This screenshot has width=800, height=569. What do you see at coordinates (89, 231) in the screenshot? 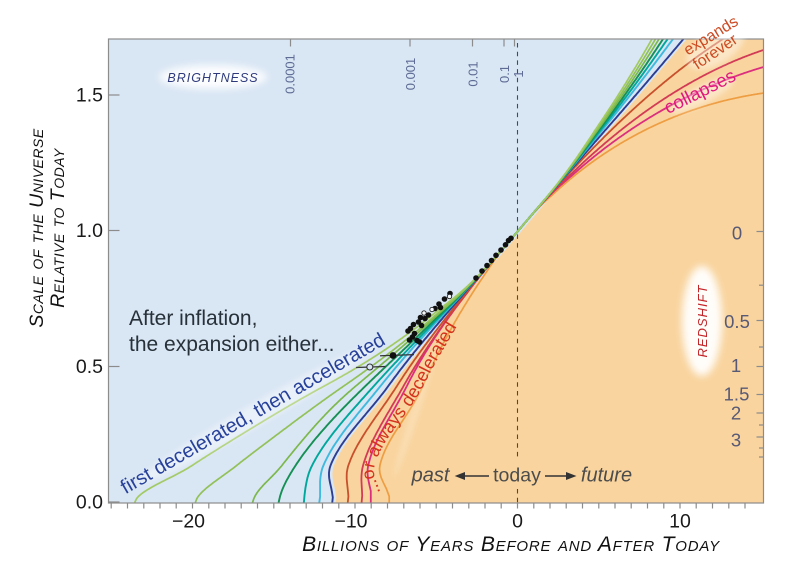
I see `svg-text: 1.0` at bounding box center [89, 231].